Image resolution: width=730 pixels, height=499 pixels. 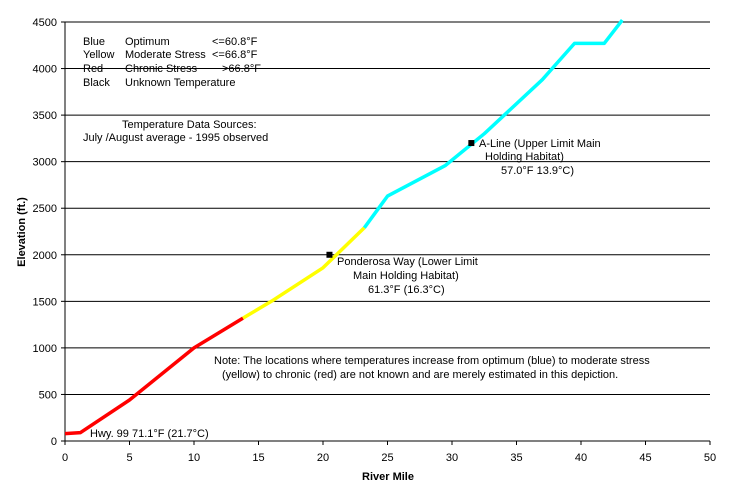 What do you see at coordinates (161, 69) in the screenshot?
I see `legend-label-2: Chronic Stress` at bounding box center [161, 69].